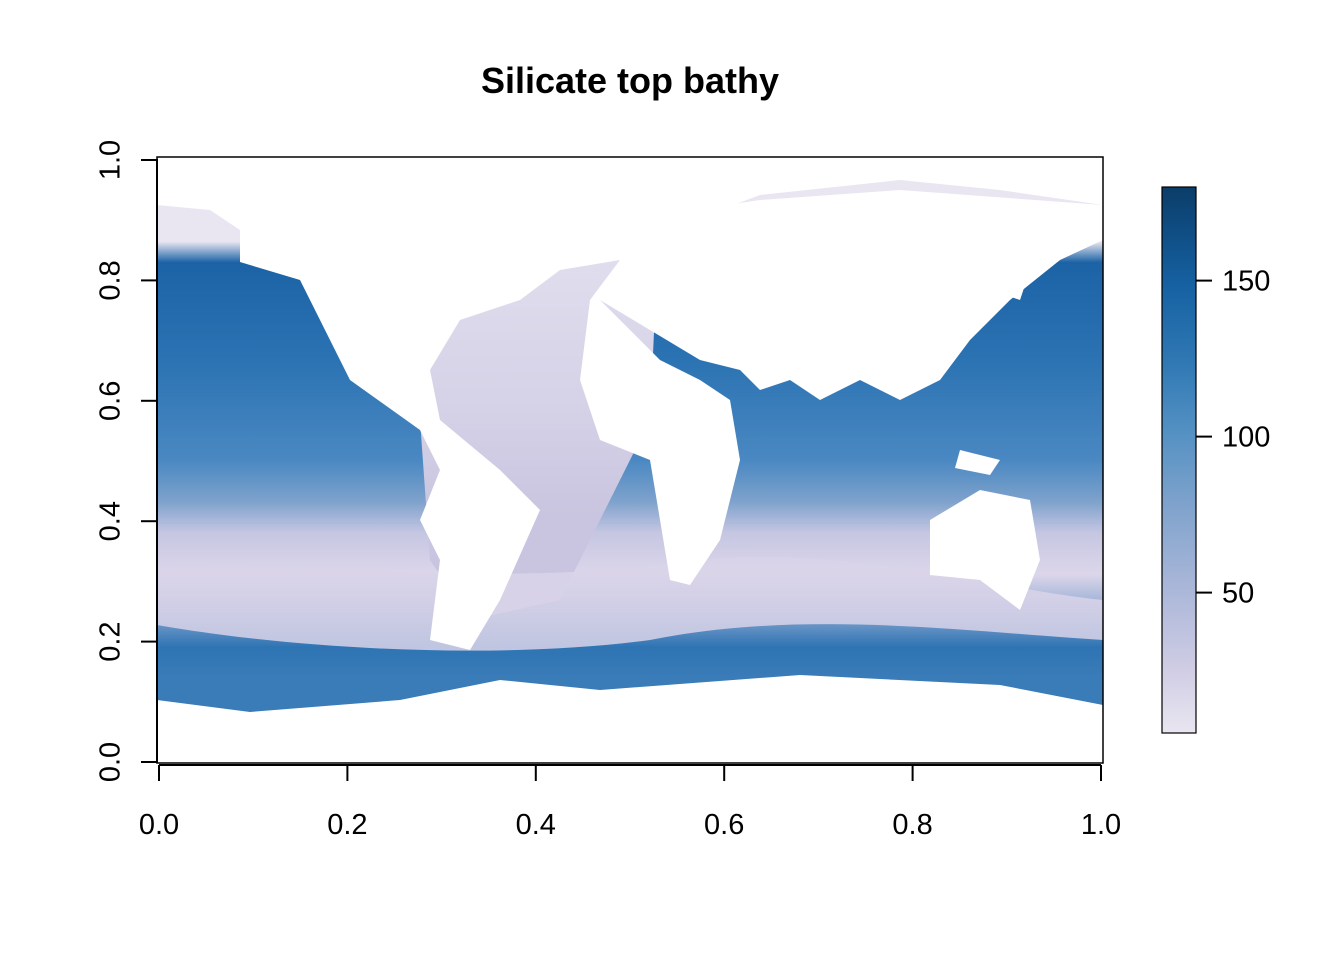  I want to click on y-tick-label: 0.0, so click(111, 762).